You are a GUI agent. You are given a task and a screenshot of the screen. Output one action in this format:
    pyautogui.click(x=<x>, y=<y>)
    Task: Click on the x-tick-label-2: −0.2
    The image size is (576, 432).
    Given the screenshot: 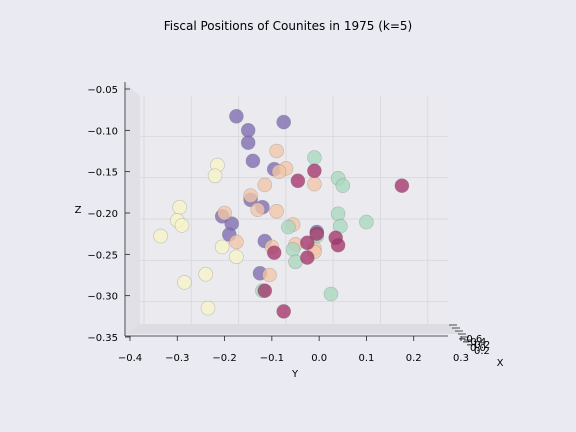 What is the action you would take?
    pyautogui.click(x=478, y=345)
    